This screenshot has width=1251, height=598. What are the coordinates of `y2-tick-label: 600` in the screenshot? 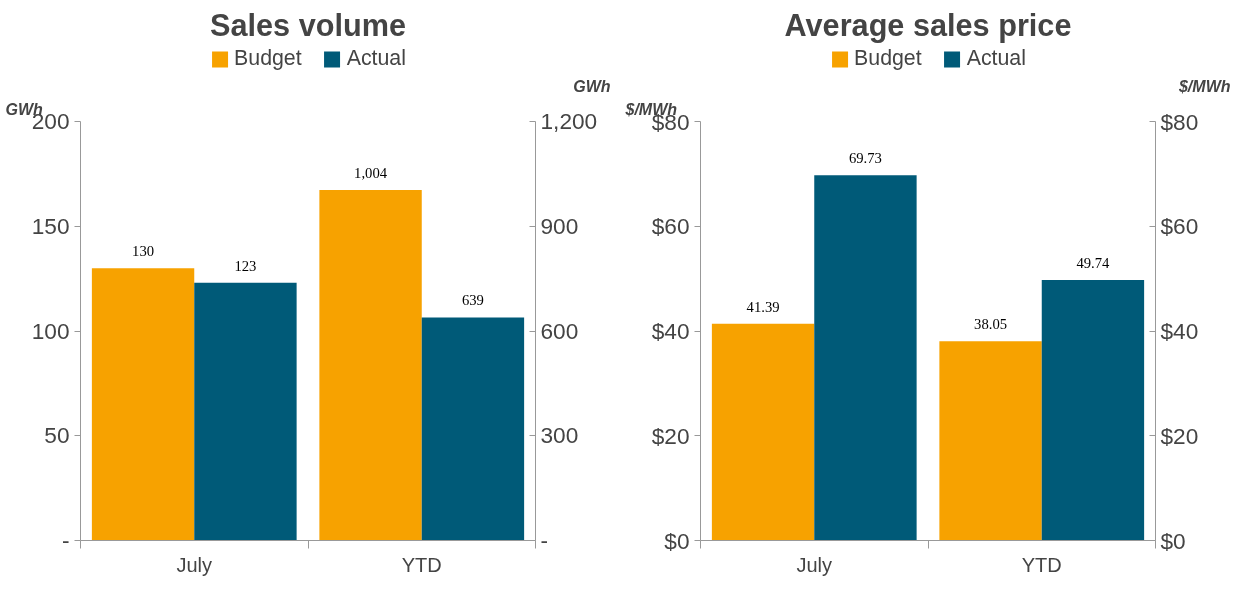 It's located at (559, 330).